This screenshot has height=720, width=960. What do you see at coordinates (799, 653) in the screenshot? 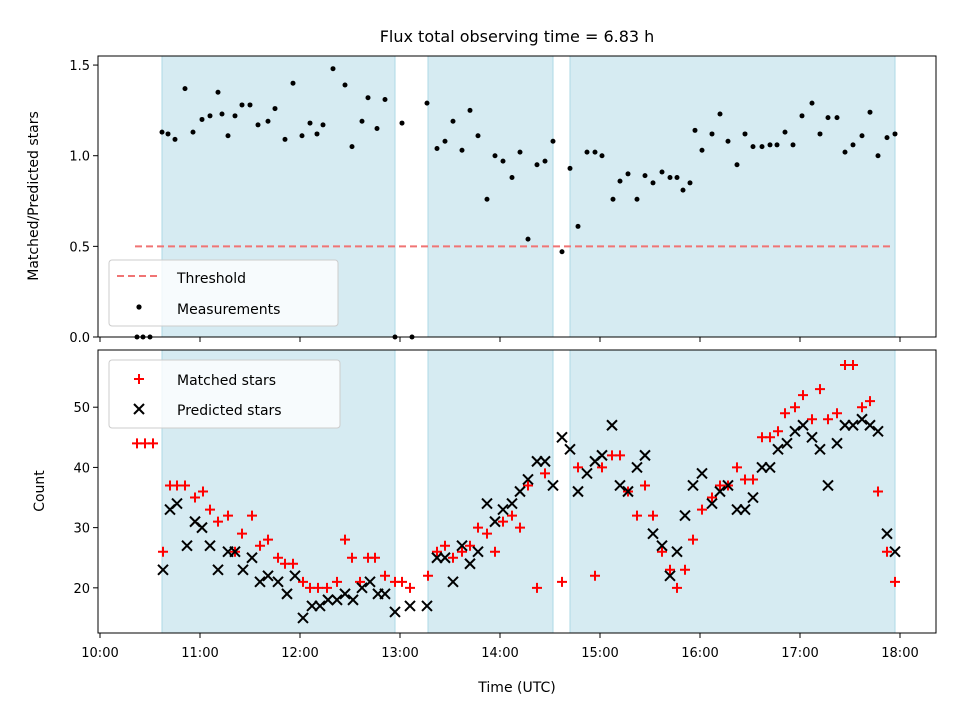
I see `x-tick-label: 17:00` at bounding box center [799, 653].